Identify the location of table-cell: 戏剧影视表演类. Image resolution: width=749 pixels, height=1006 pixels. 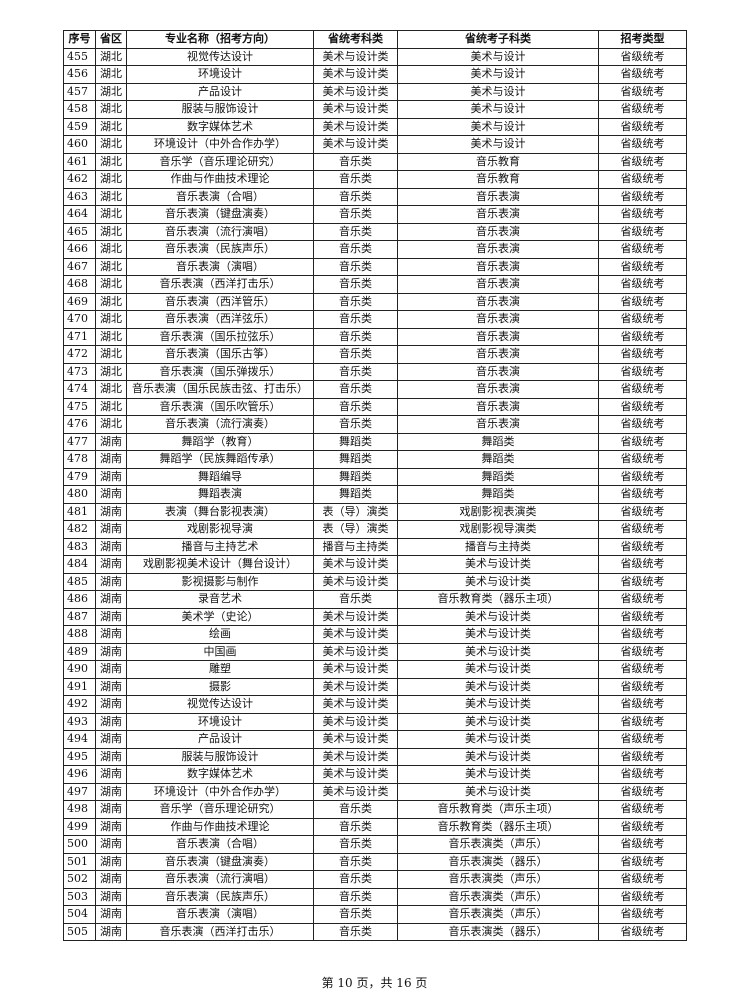
(498, 511).